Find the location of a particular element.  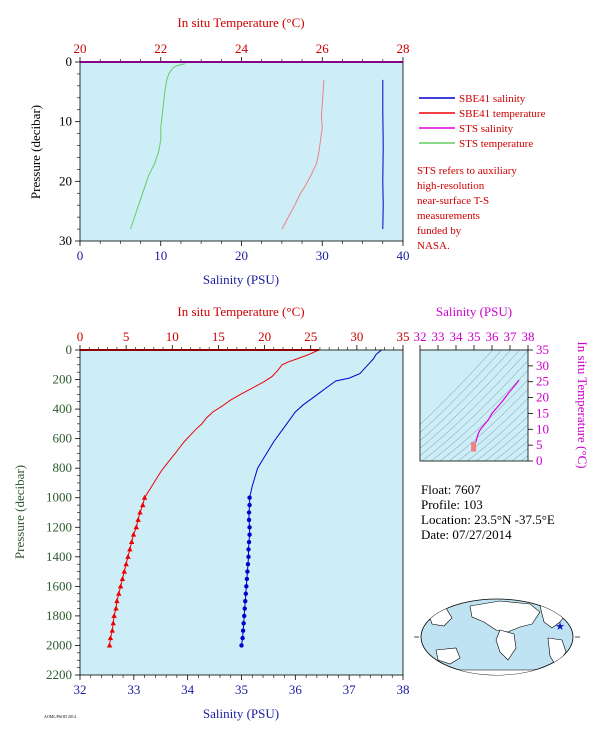

world-map: ★ is located at coordinates (497, 639).